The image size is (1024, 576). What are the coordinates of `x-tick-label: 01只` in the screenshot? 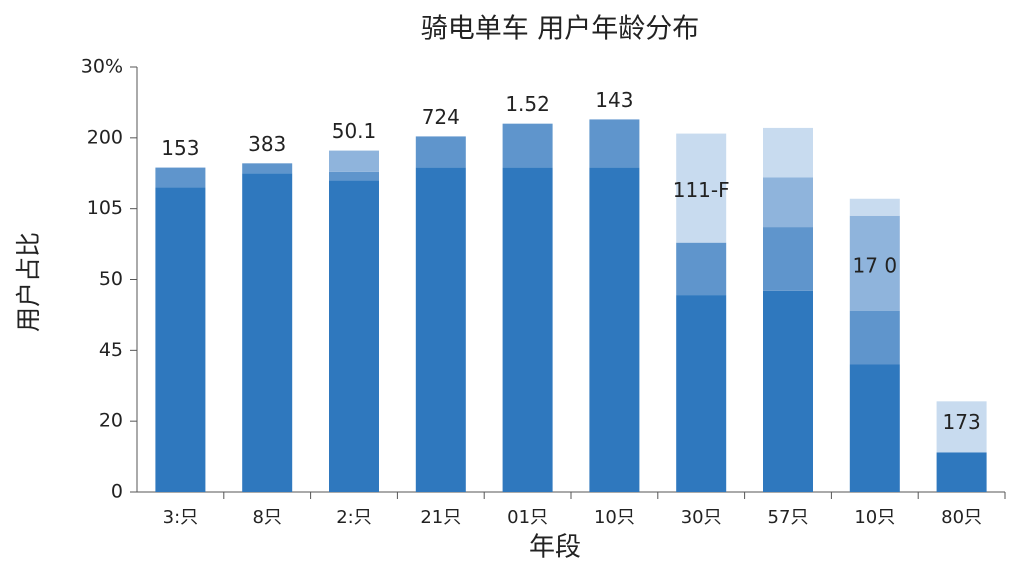 It's located at (527, 517).